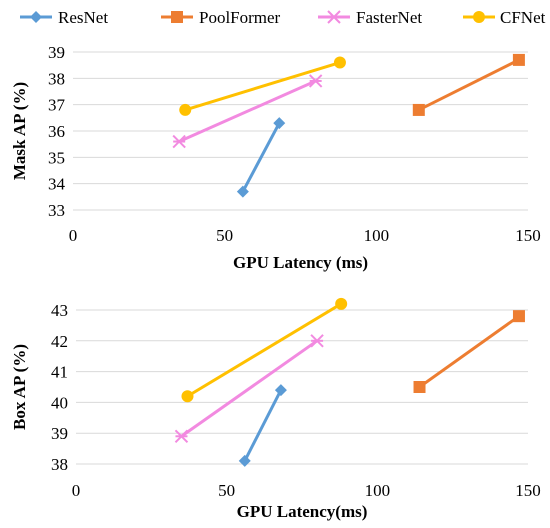  What do you see at coordinates (56, 210) in the screenshot?
I see `y-tick-label: 33` at bounding box center [56, 210].